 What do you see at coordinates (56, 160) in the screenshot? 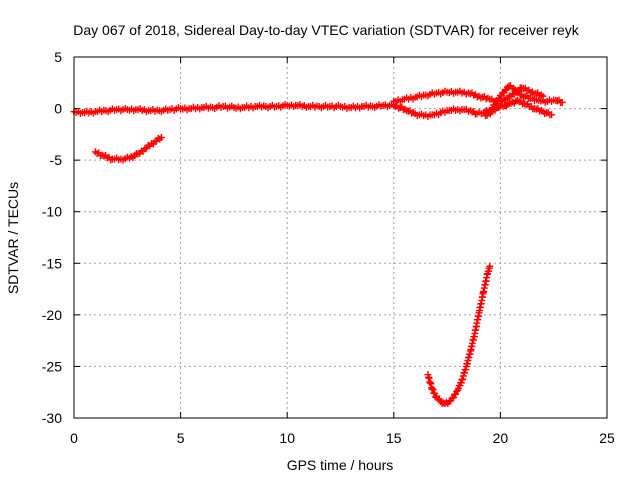
I see `y-tick-label: -5` at bounding box center [56, 160].